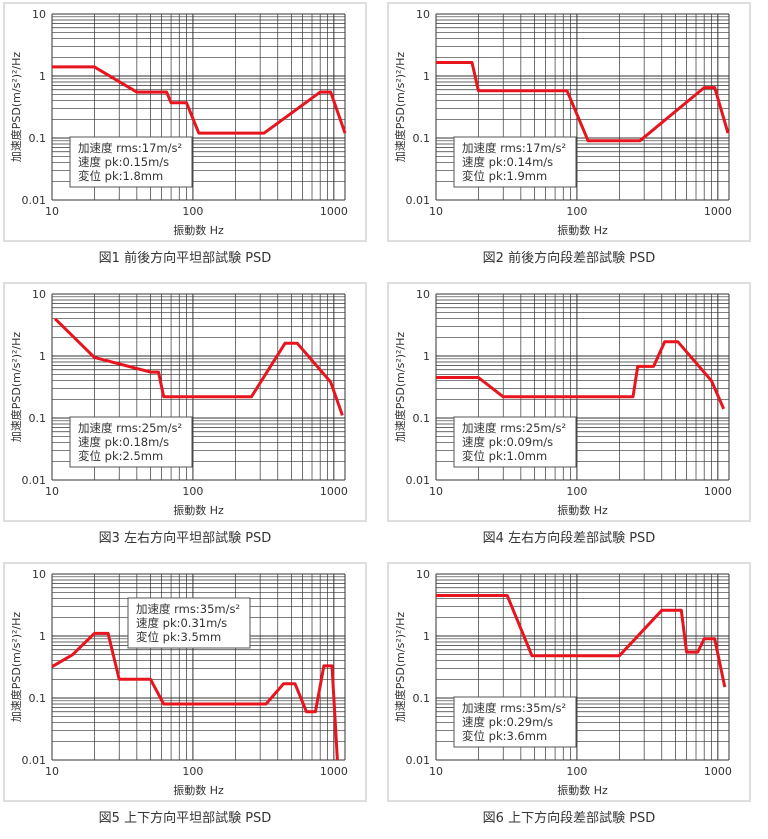 This screenshot has height=839, width=768. Describe the element at coordinates (507, 162) in the screenshot. I see `info-line: 速度 pk:0.14m/s` at that location.